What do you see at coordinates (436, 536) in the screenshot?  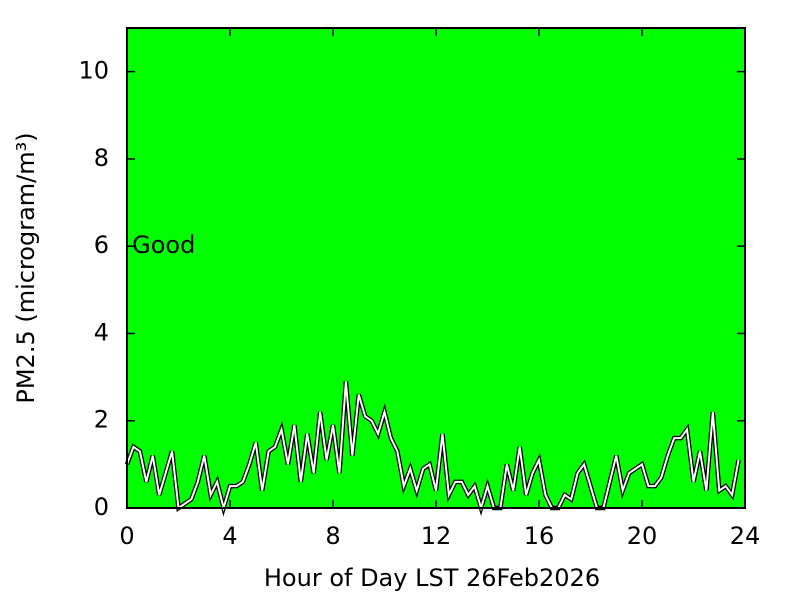 I see `x-tick-label: 12` at bounding box center [436, 536].